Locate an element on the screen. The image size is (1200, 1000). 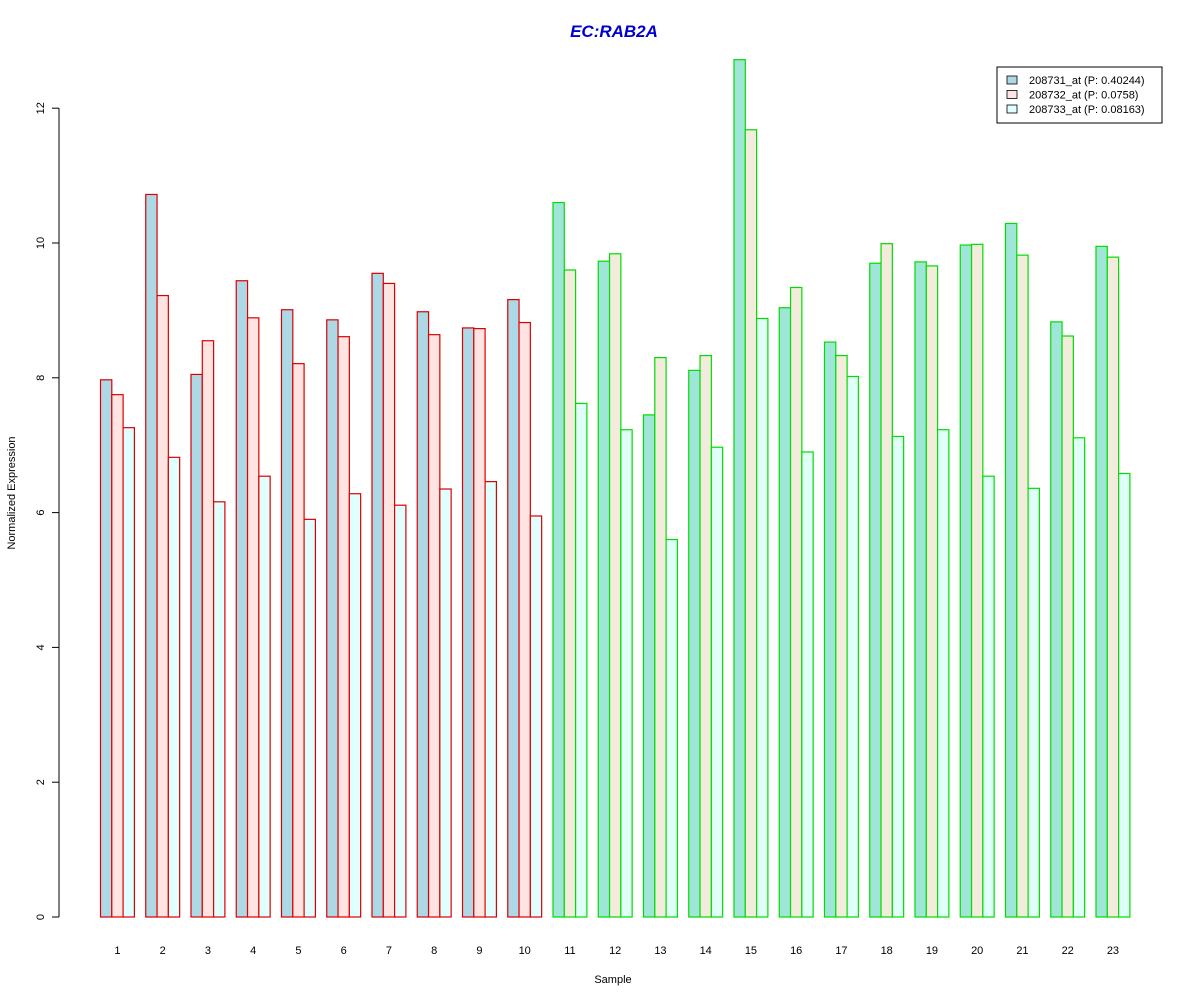
legend-entry: 208732_at (P: 0.0758) is located at coordinates (1083, 96).